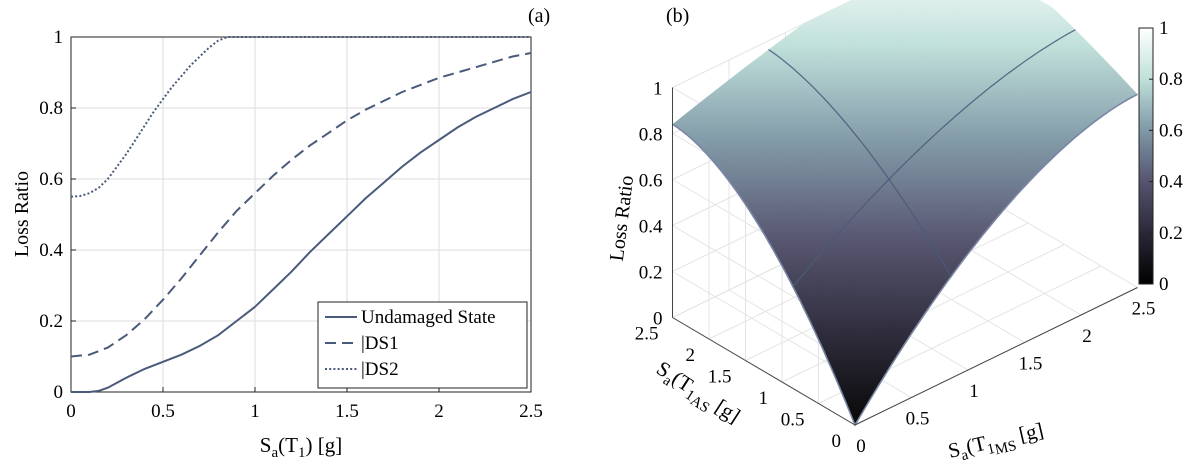 This screenshot has height=474, width=1190. Describe the element at coordinates (1164, 284) in the screenshot. I see `colorbar-tick-label: 0` at that location.